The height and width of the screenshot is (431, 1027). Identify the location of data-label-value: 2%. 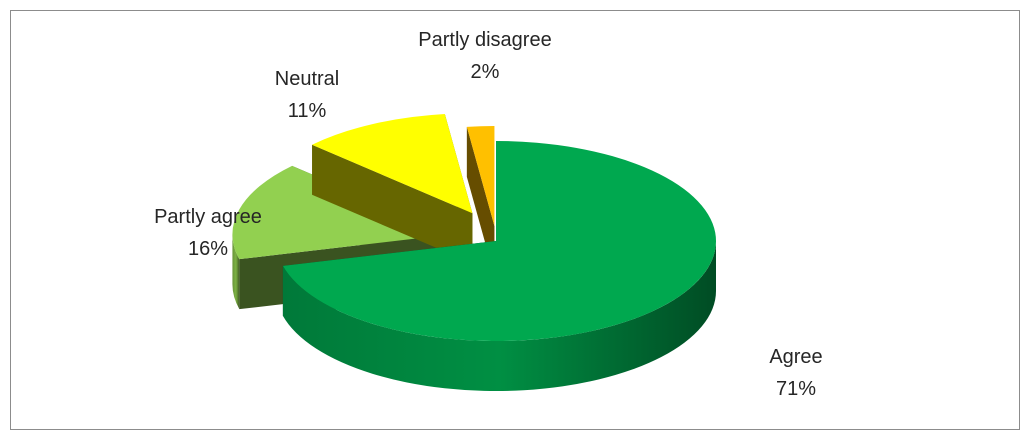
(485, 72).